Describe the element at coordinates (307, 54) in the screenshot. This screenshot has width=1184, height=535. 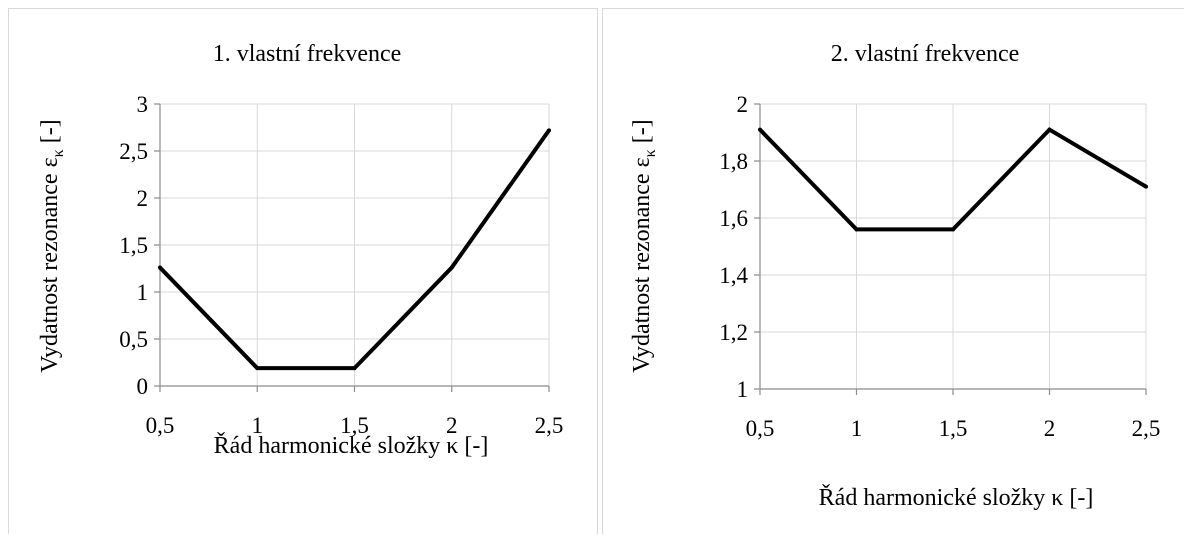
I see `chart-1-title: 1. vlastní frekvence` at that location.